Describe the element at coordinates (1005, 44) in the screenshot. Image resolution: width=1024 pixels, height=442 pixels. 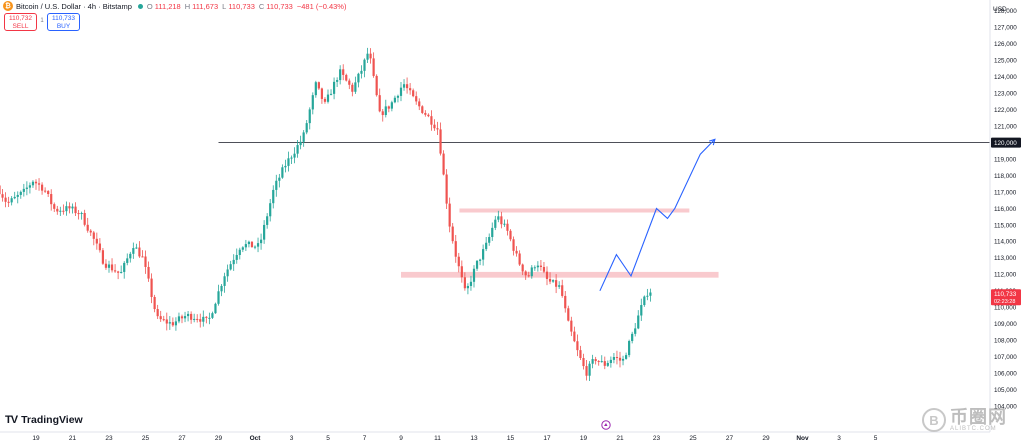
I see `y-tick-label: 126,000` at that location.